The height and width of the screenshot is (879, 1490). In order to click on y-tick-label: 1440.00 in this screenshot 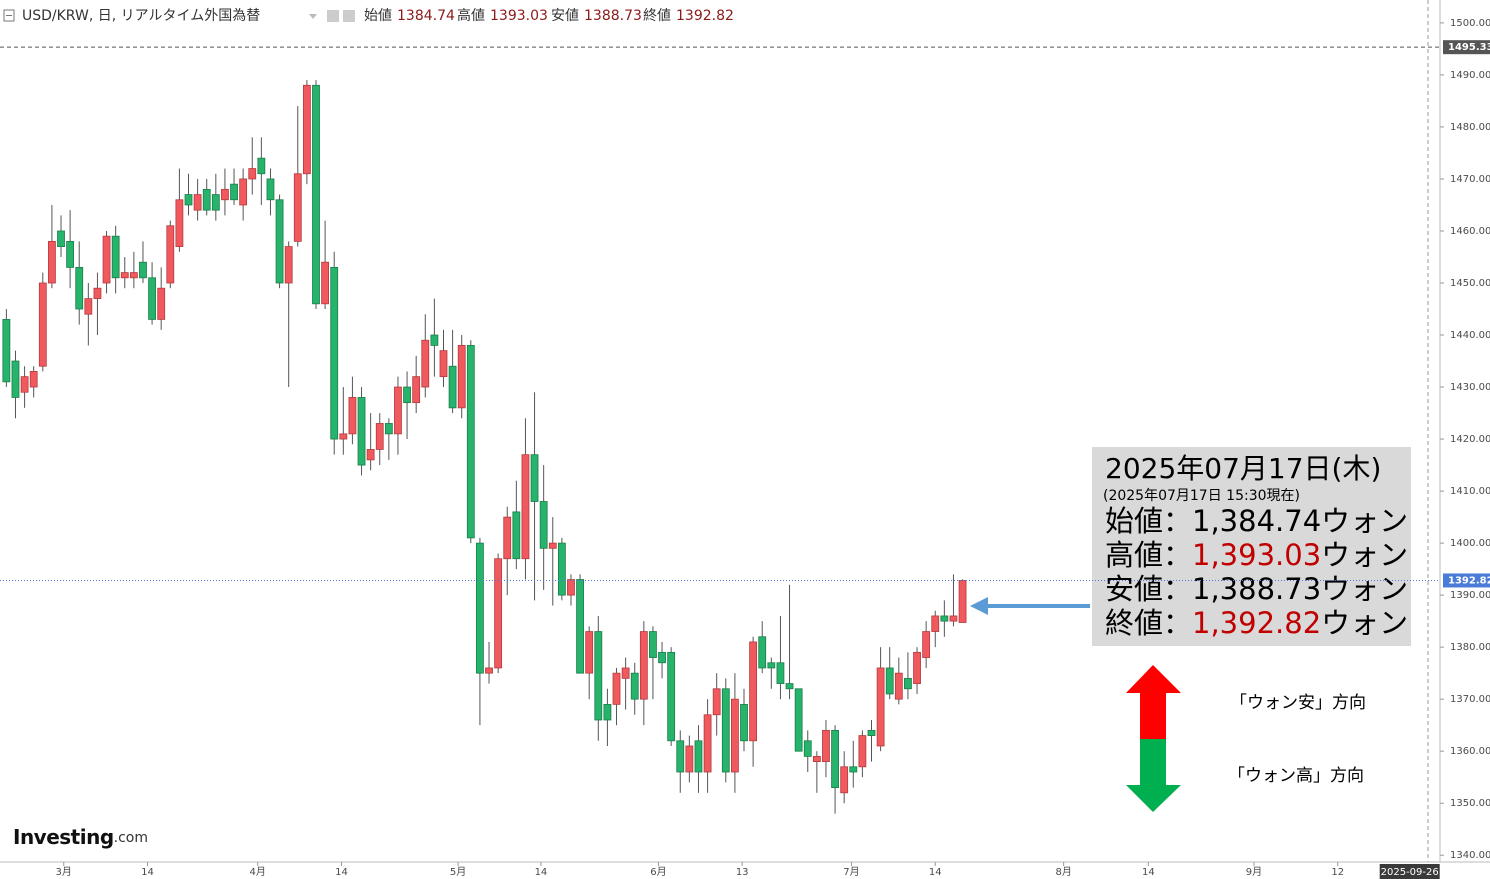, I will do `click(1470, 335)`.